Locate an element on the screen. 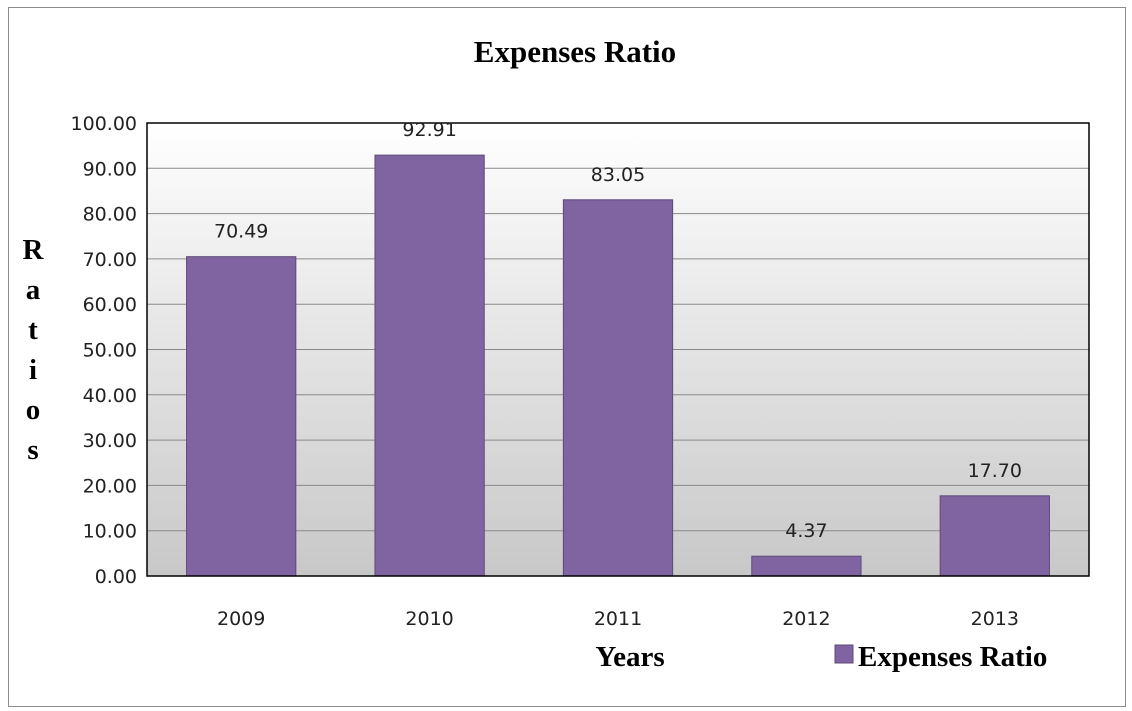  legend: Expenses Ratio is located at coordinates (940, 657).